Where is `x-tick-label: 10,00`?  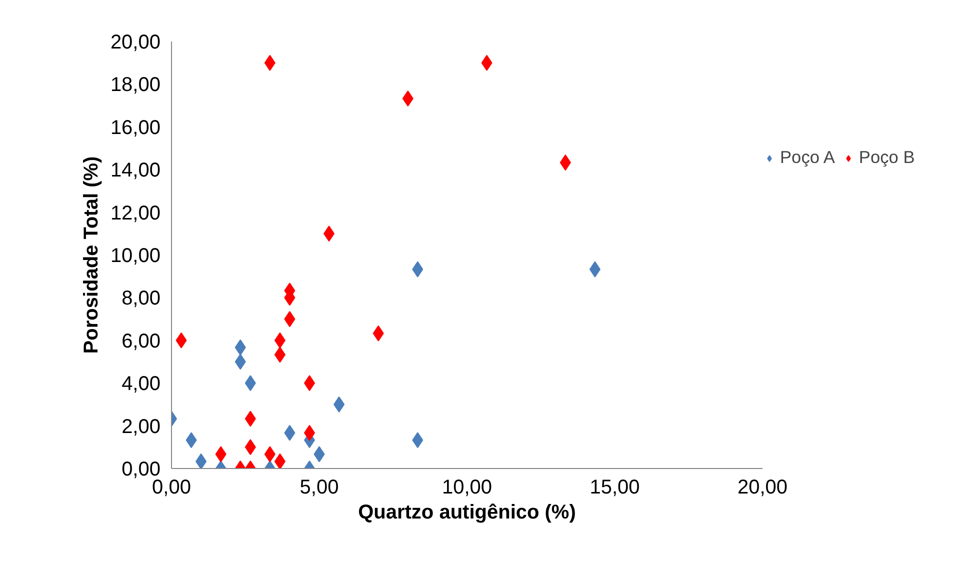 x-tick-label: 10,00 is located at coordinates (467, 487).